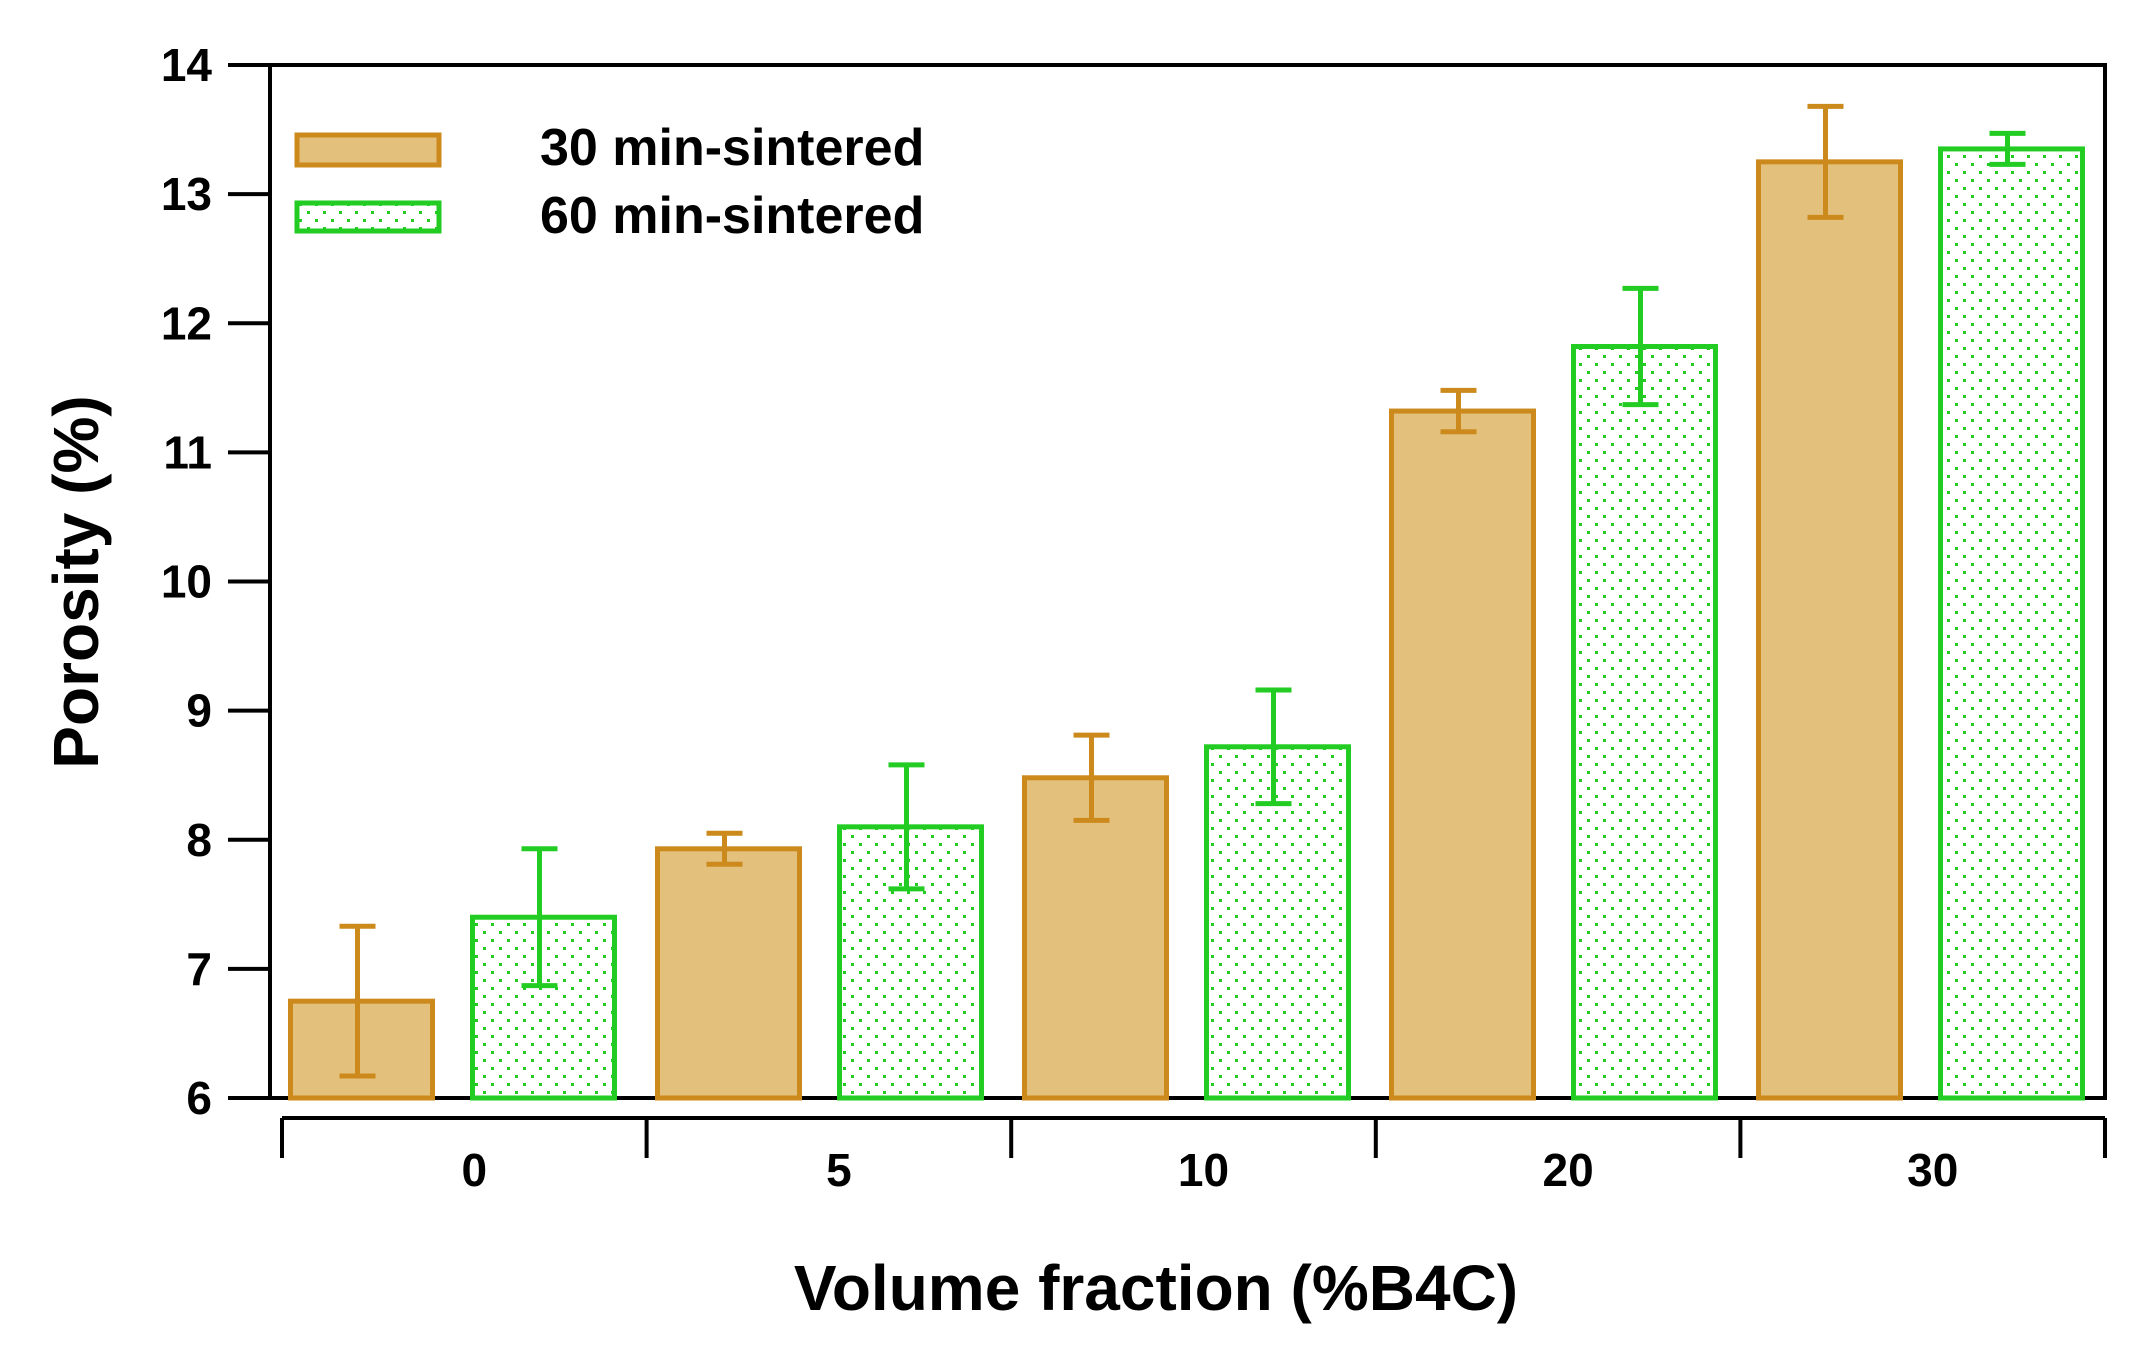 The image size is (2142, 1355). Describe the element at coordinates (186, 582) in the screenshot. I see `y-tick-label: 10` at that location.